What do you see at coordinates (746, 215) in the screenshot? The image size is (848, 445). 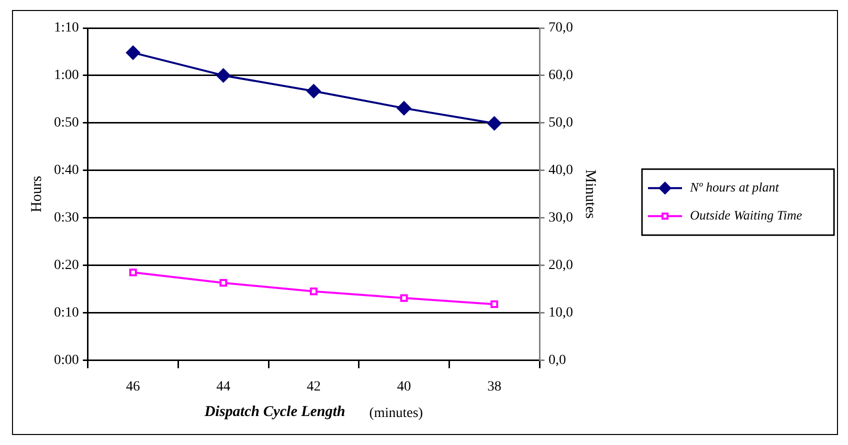 I see `legend-label: Outside Waiting Time` at bounding box center [746, 215].